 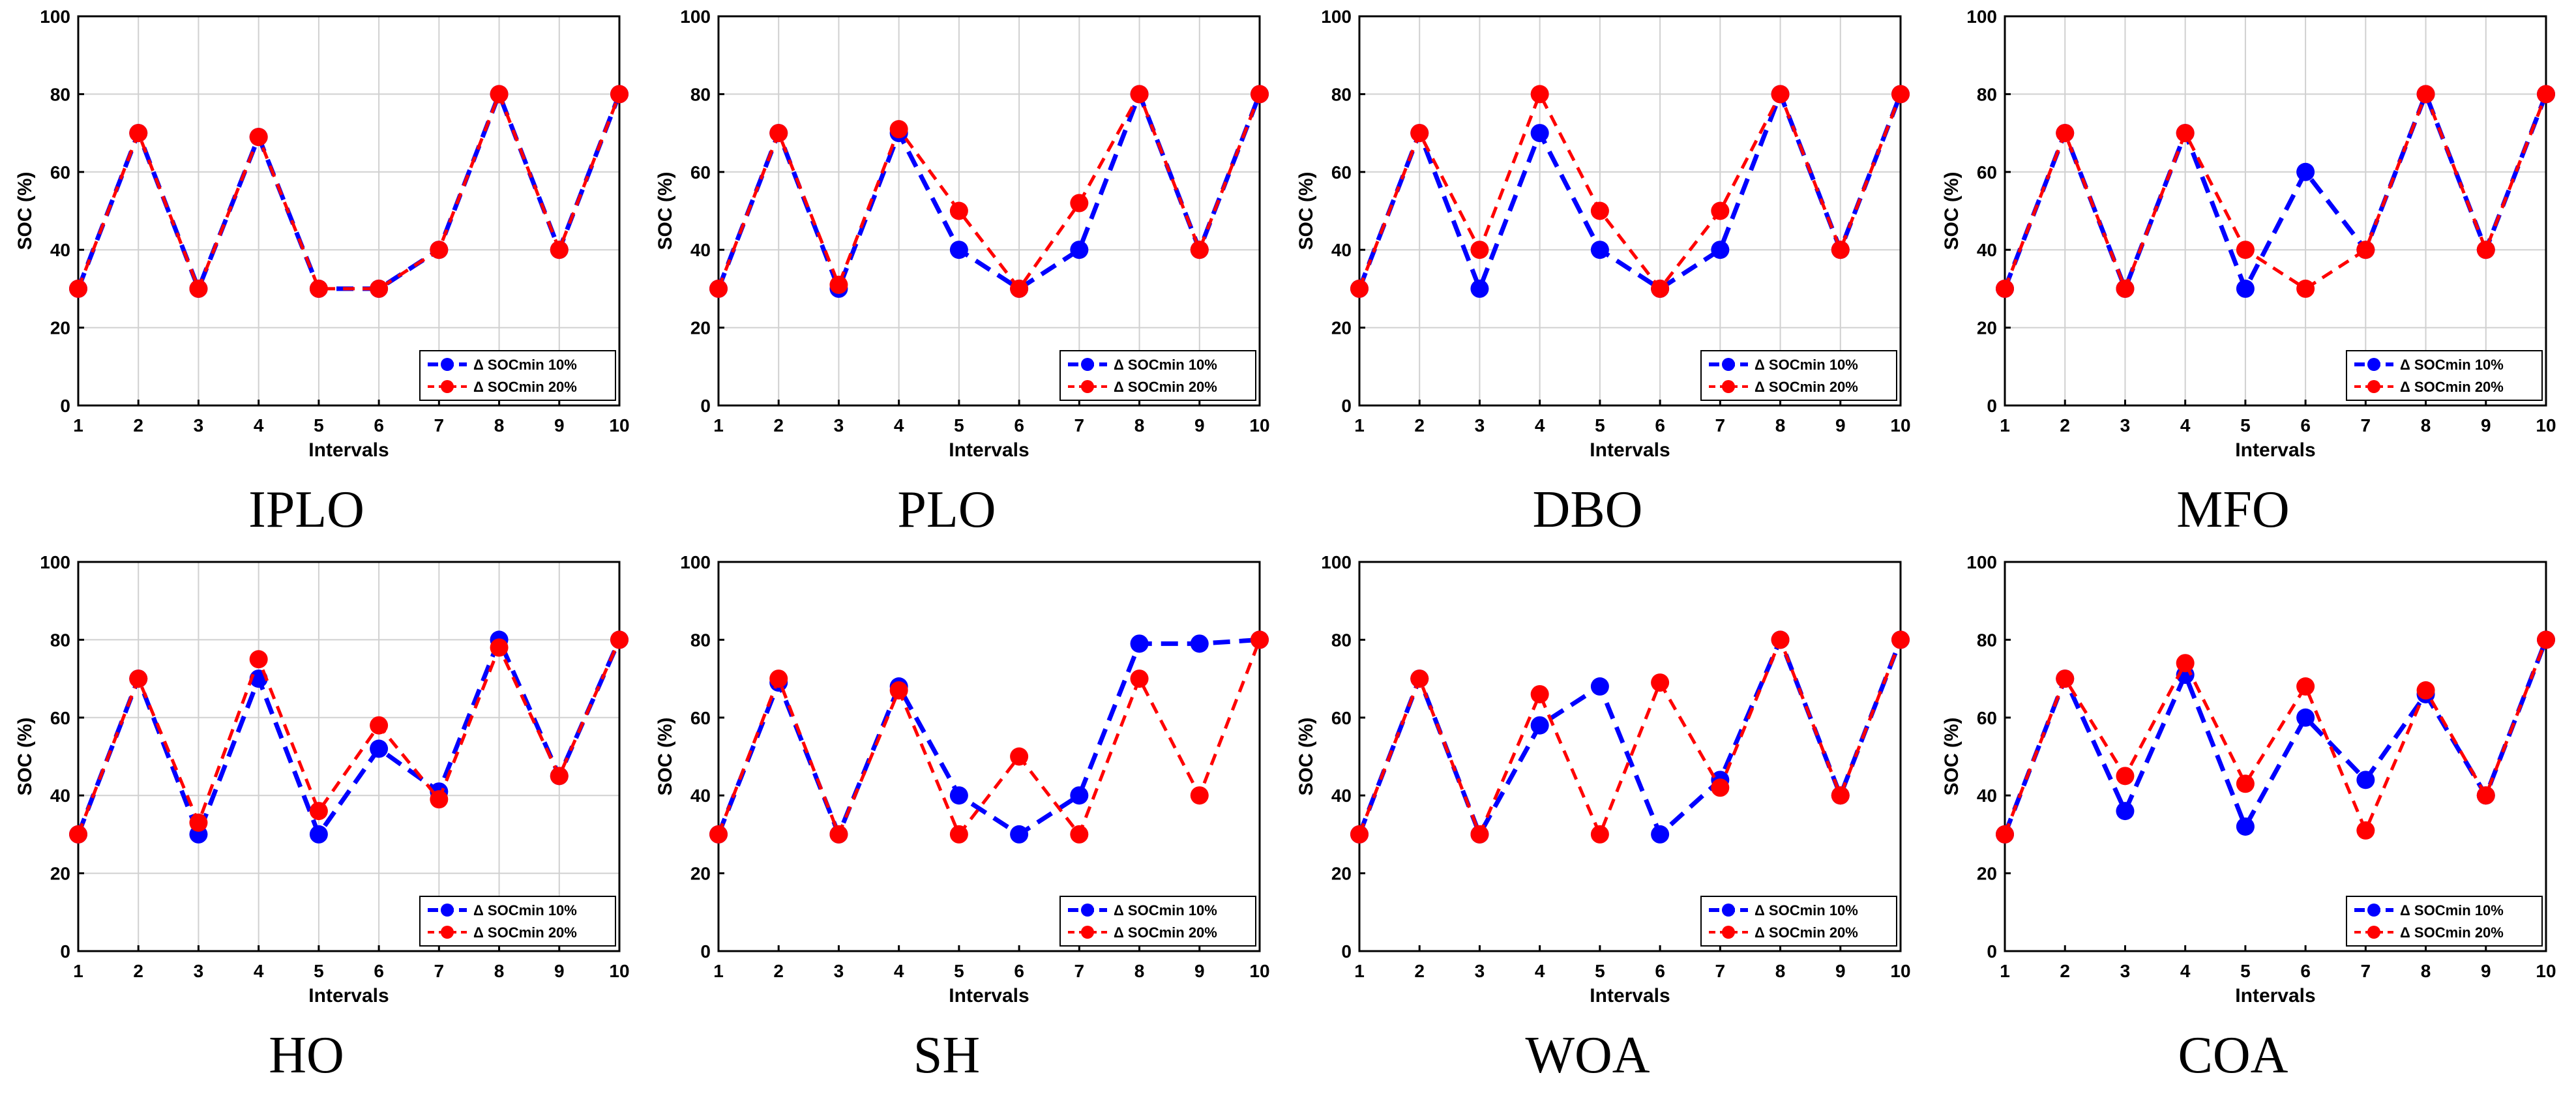 What do you see at coordinates (60, 874) in the screenshot?
I see `y-tick-label: 20` at bounding box center [60, 874].